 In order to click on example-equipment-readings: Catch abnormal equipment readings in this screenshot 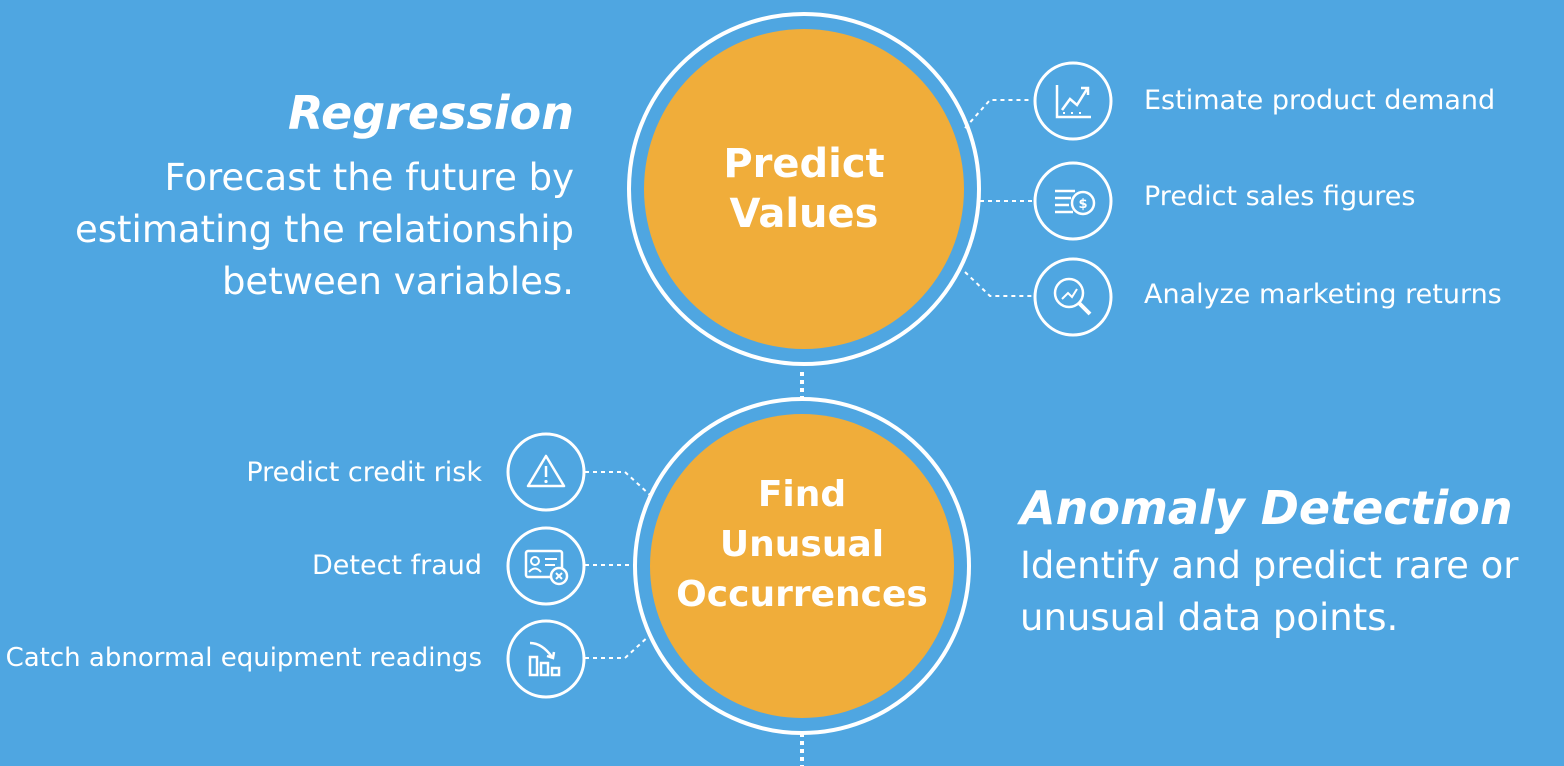, I will do `click(243, 658)`.